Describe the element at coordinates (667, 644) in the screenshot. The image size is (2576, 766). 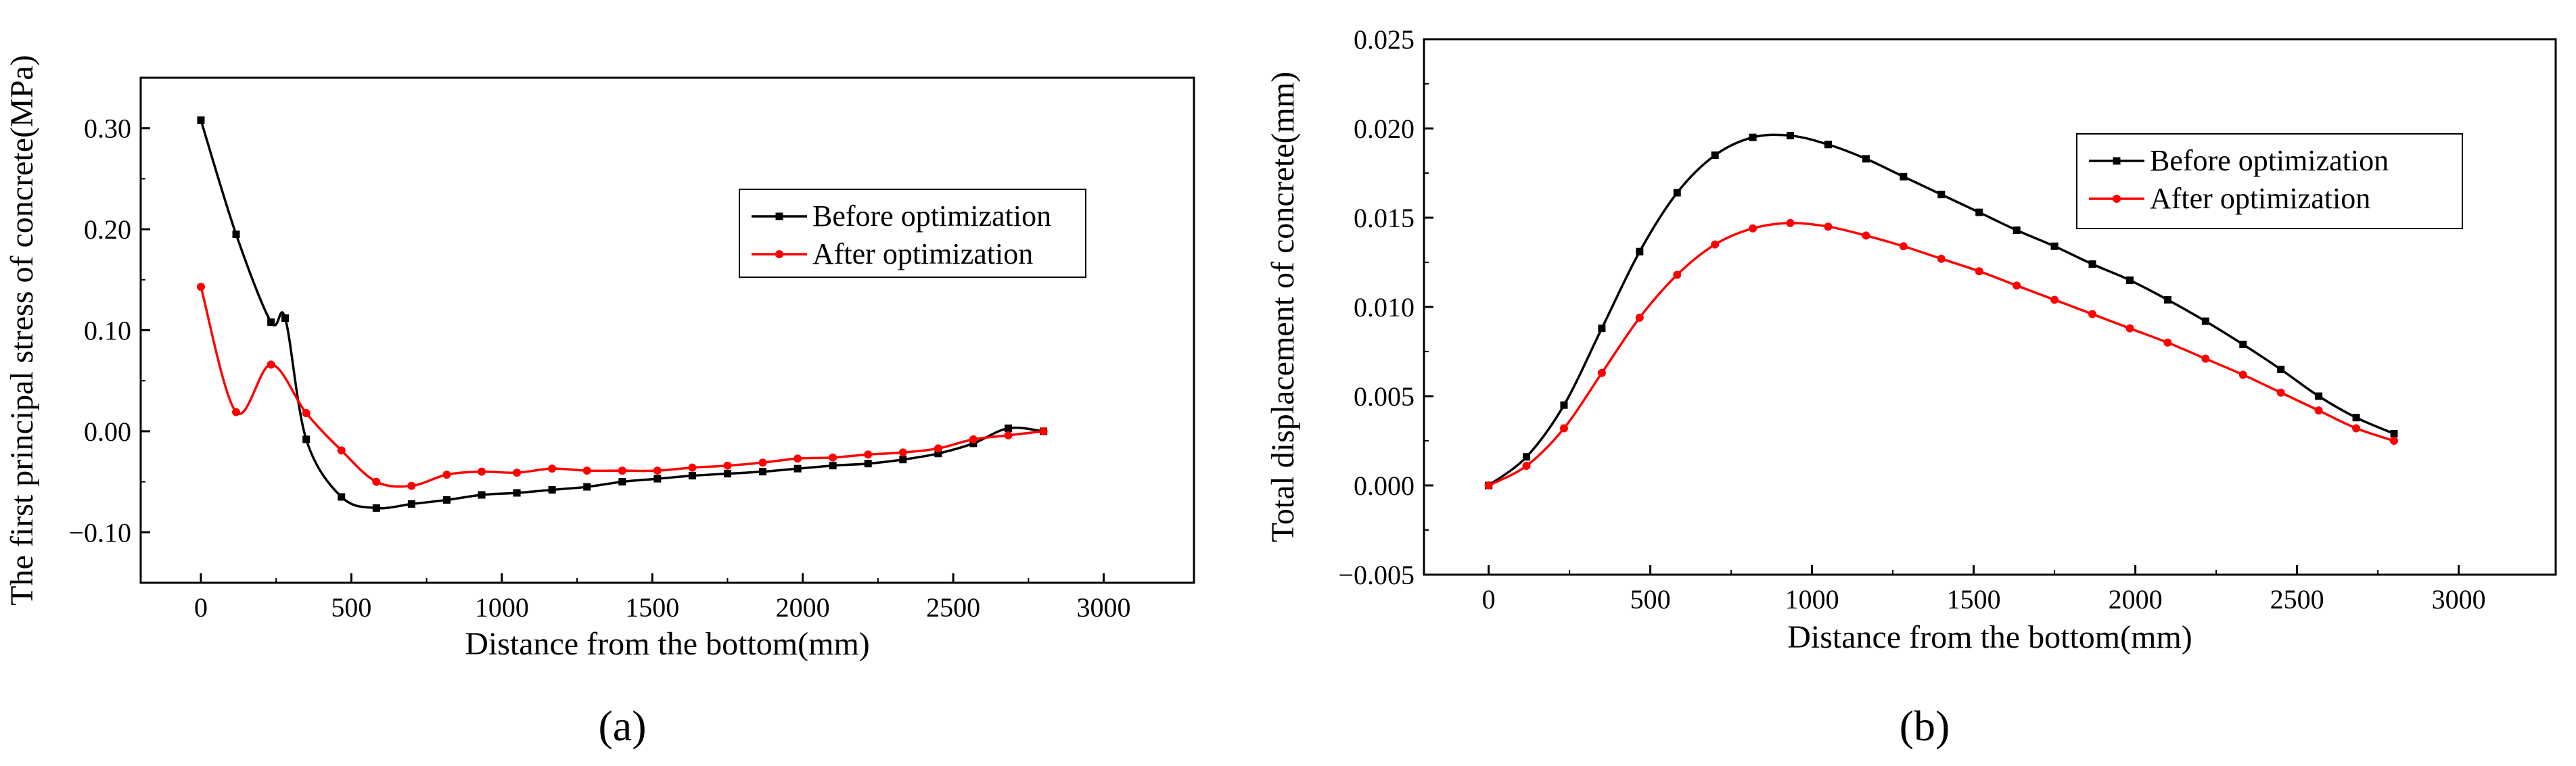
I see `x-axis-label-a: Distance from the bottom(mm)` at that location.